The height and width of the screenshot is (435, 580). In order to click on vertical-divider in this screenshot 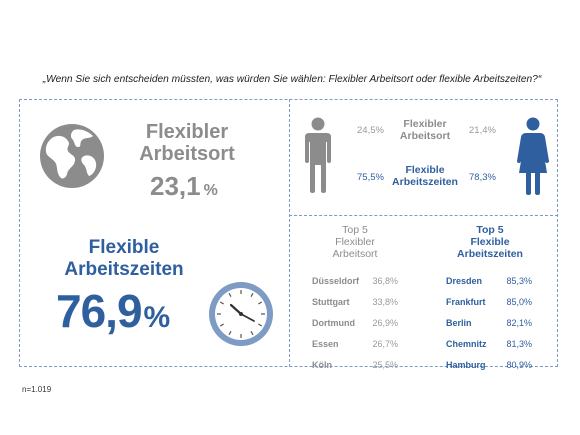, I will do `click(289, 233)`.